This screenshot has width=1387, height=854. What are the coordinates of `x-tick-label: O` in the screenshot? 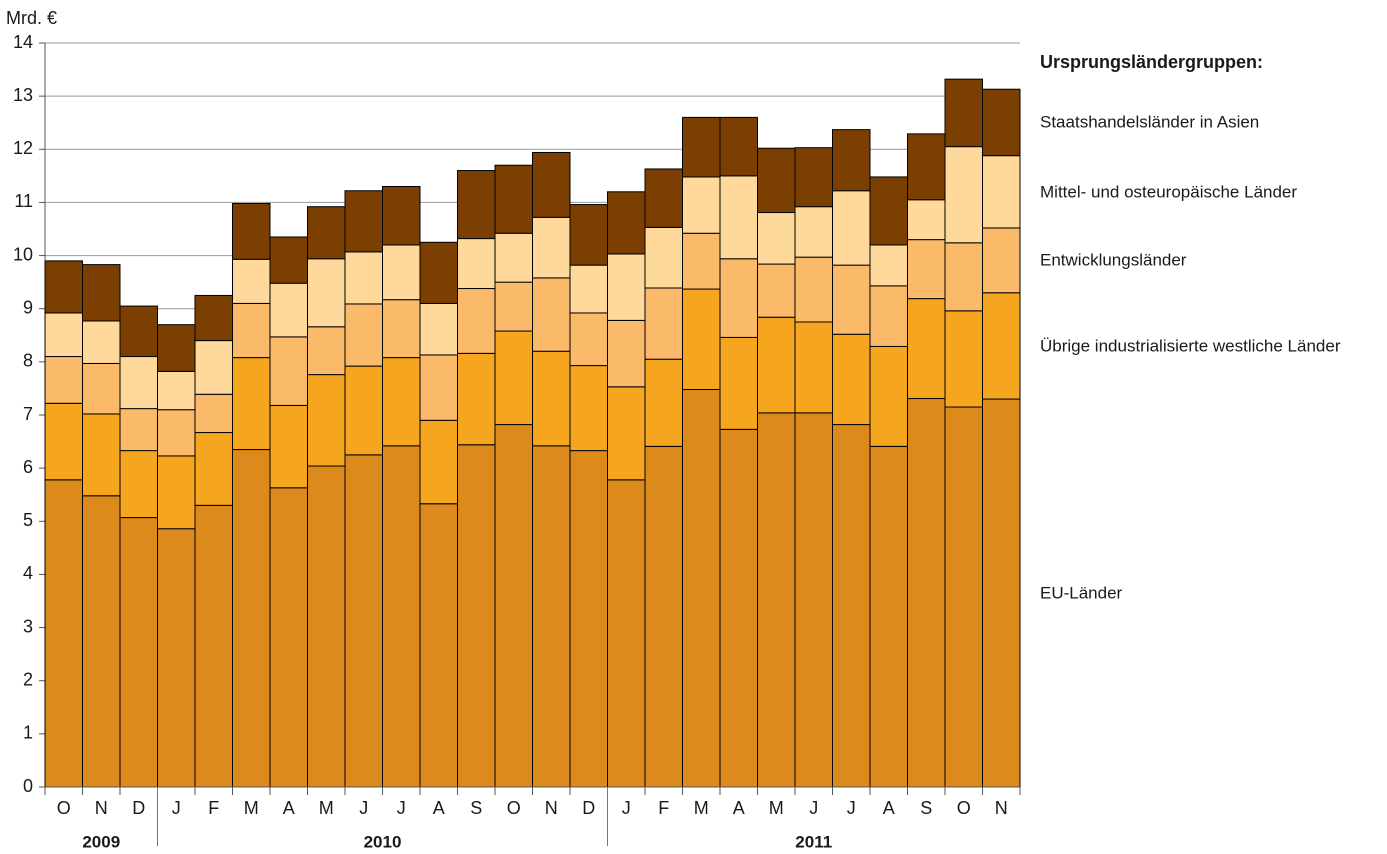 It's located at (64, 808).